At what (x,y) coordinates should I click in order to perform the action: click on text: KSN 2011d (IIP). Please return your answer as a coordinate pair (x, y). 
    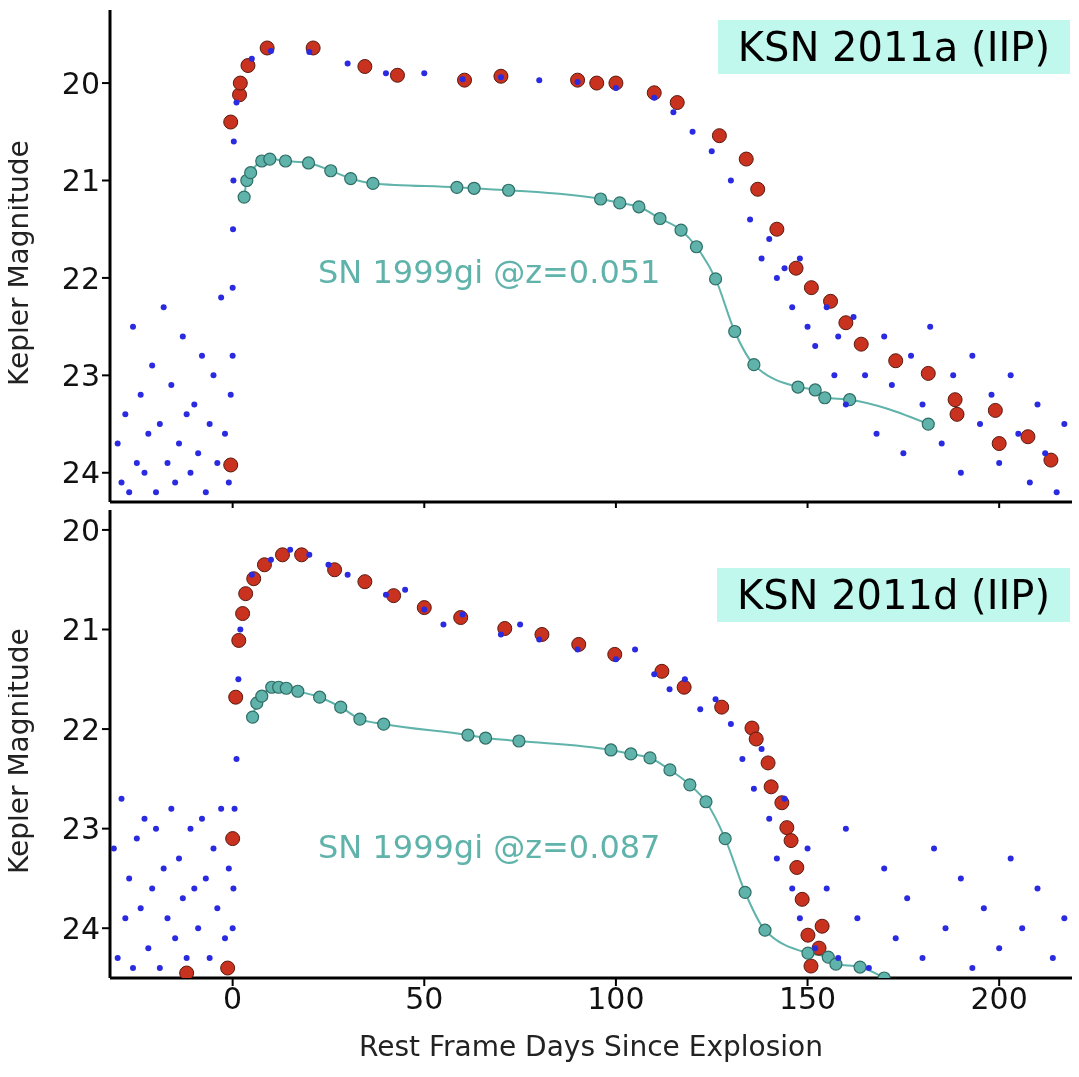
    Looking at the image, I should click on (893, 595).